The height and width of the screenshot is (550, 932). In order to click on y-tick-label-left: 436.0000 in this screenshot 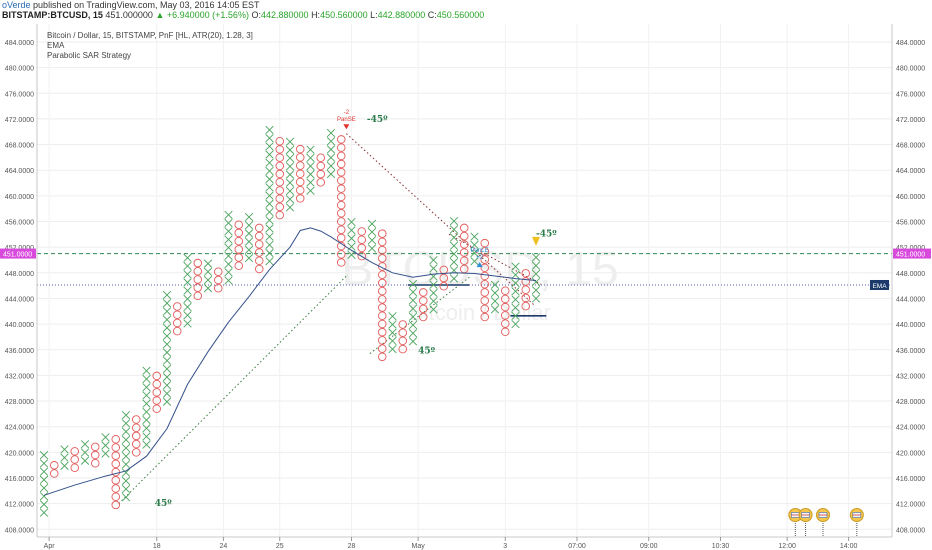, I will do `click(19, 351)`.